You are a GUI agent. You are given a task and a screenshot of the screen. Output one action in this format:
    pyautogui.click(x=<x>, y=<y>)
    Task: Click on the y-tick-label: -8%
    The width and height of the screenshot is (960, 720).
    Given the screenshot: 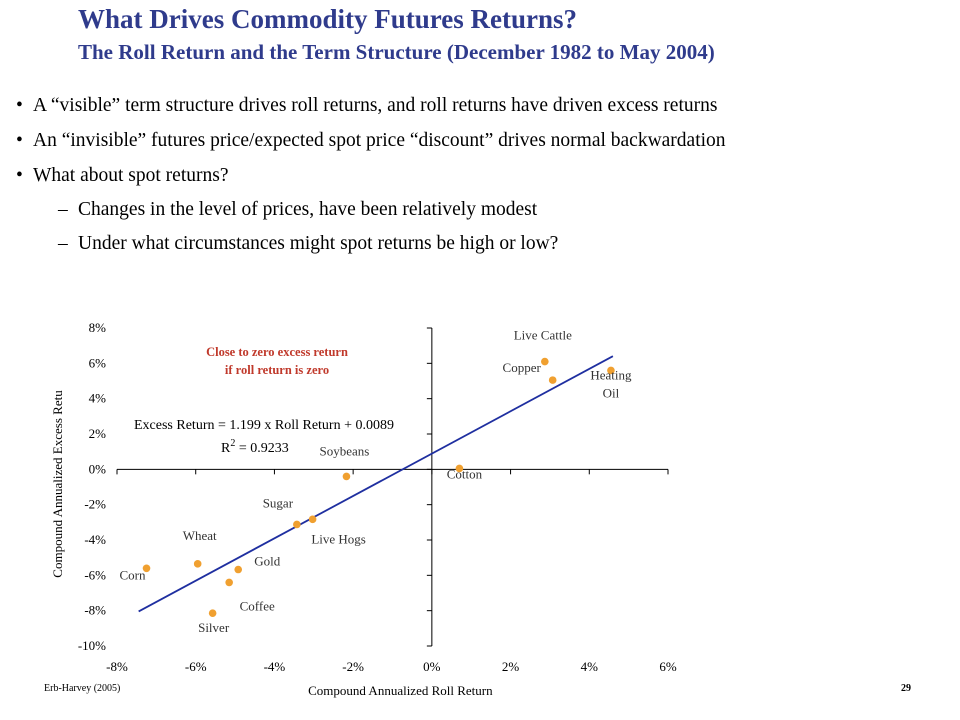 What is the action you would take?
    pyautogui.click(x=95, y=610)
    